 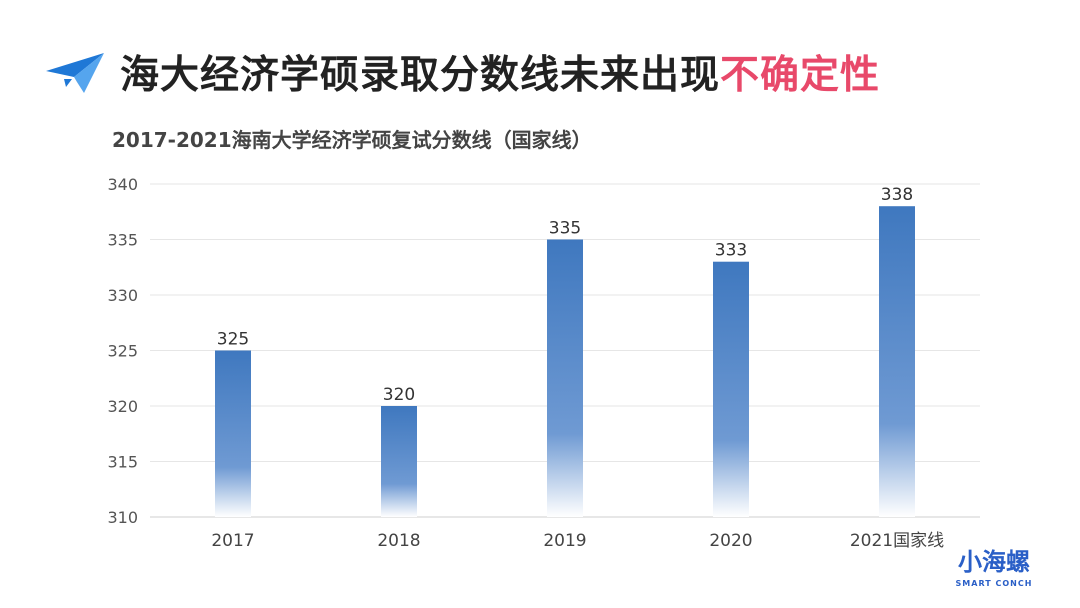 What do you see at coordinates (565, 229) in the screenshot?
I see `data-label: 335` at bounding box center [565, 229].